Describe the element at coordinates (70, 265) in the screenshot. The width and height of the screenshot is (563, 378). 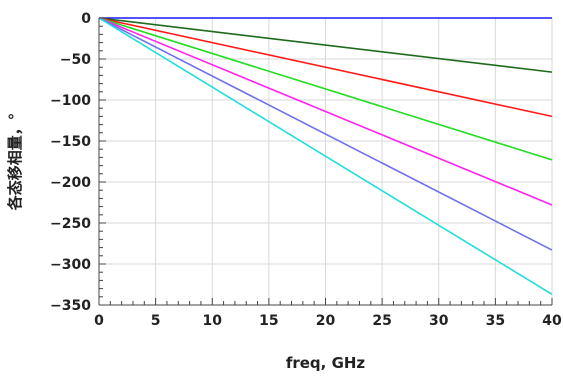
I see `y-tick-label: −300` at that location.